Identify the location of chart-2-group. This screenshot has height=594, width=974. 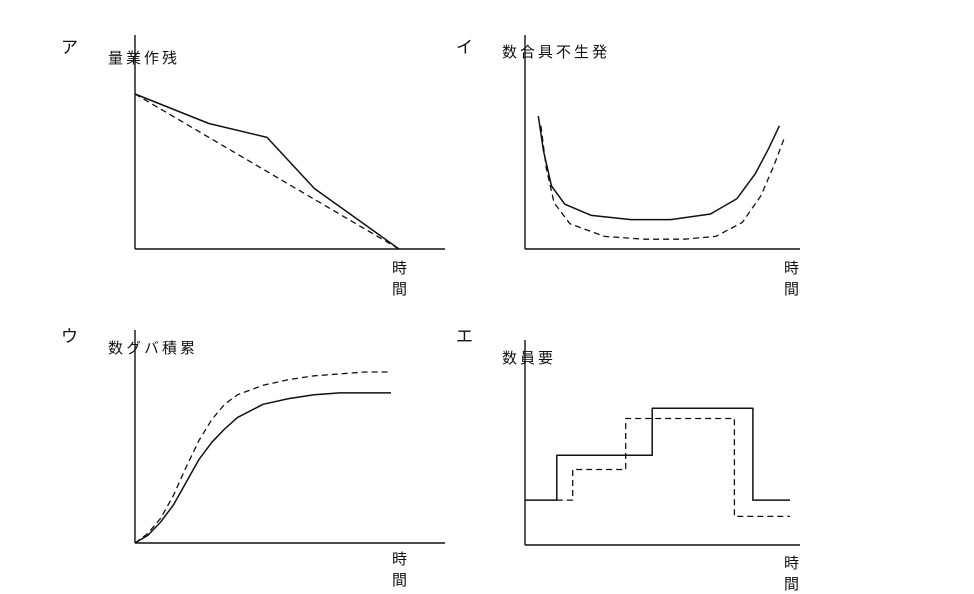
(662, 142).